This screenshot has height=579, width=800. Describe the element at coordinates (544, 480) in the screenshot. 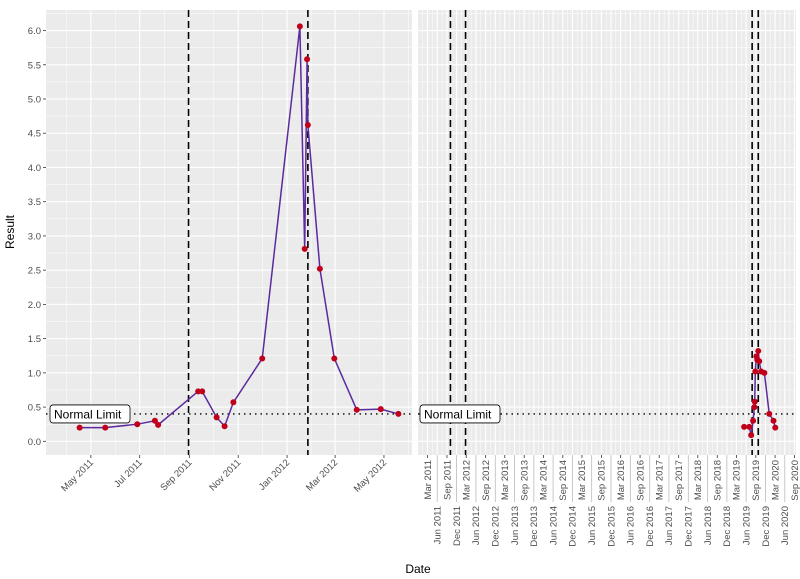

I see `x-tick-label: Mar 2014` at that location.